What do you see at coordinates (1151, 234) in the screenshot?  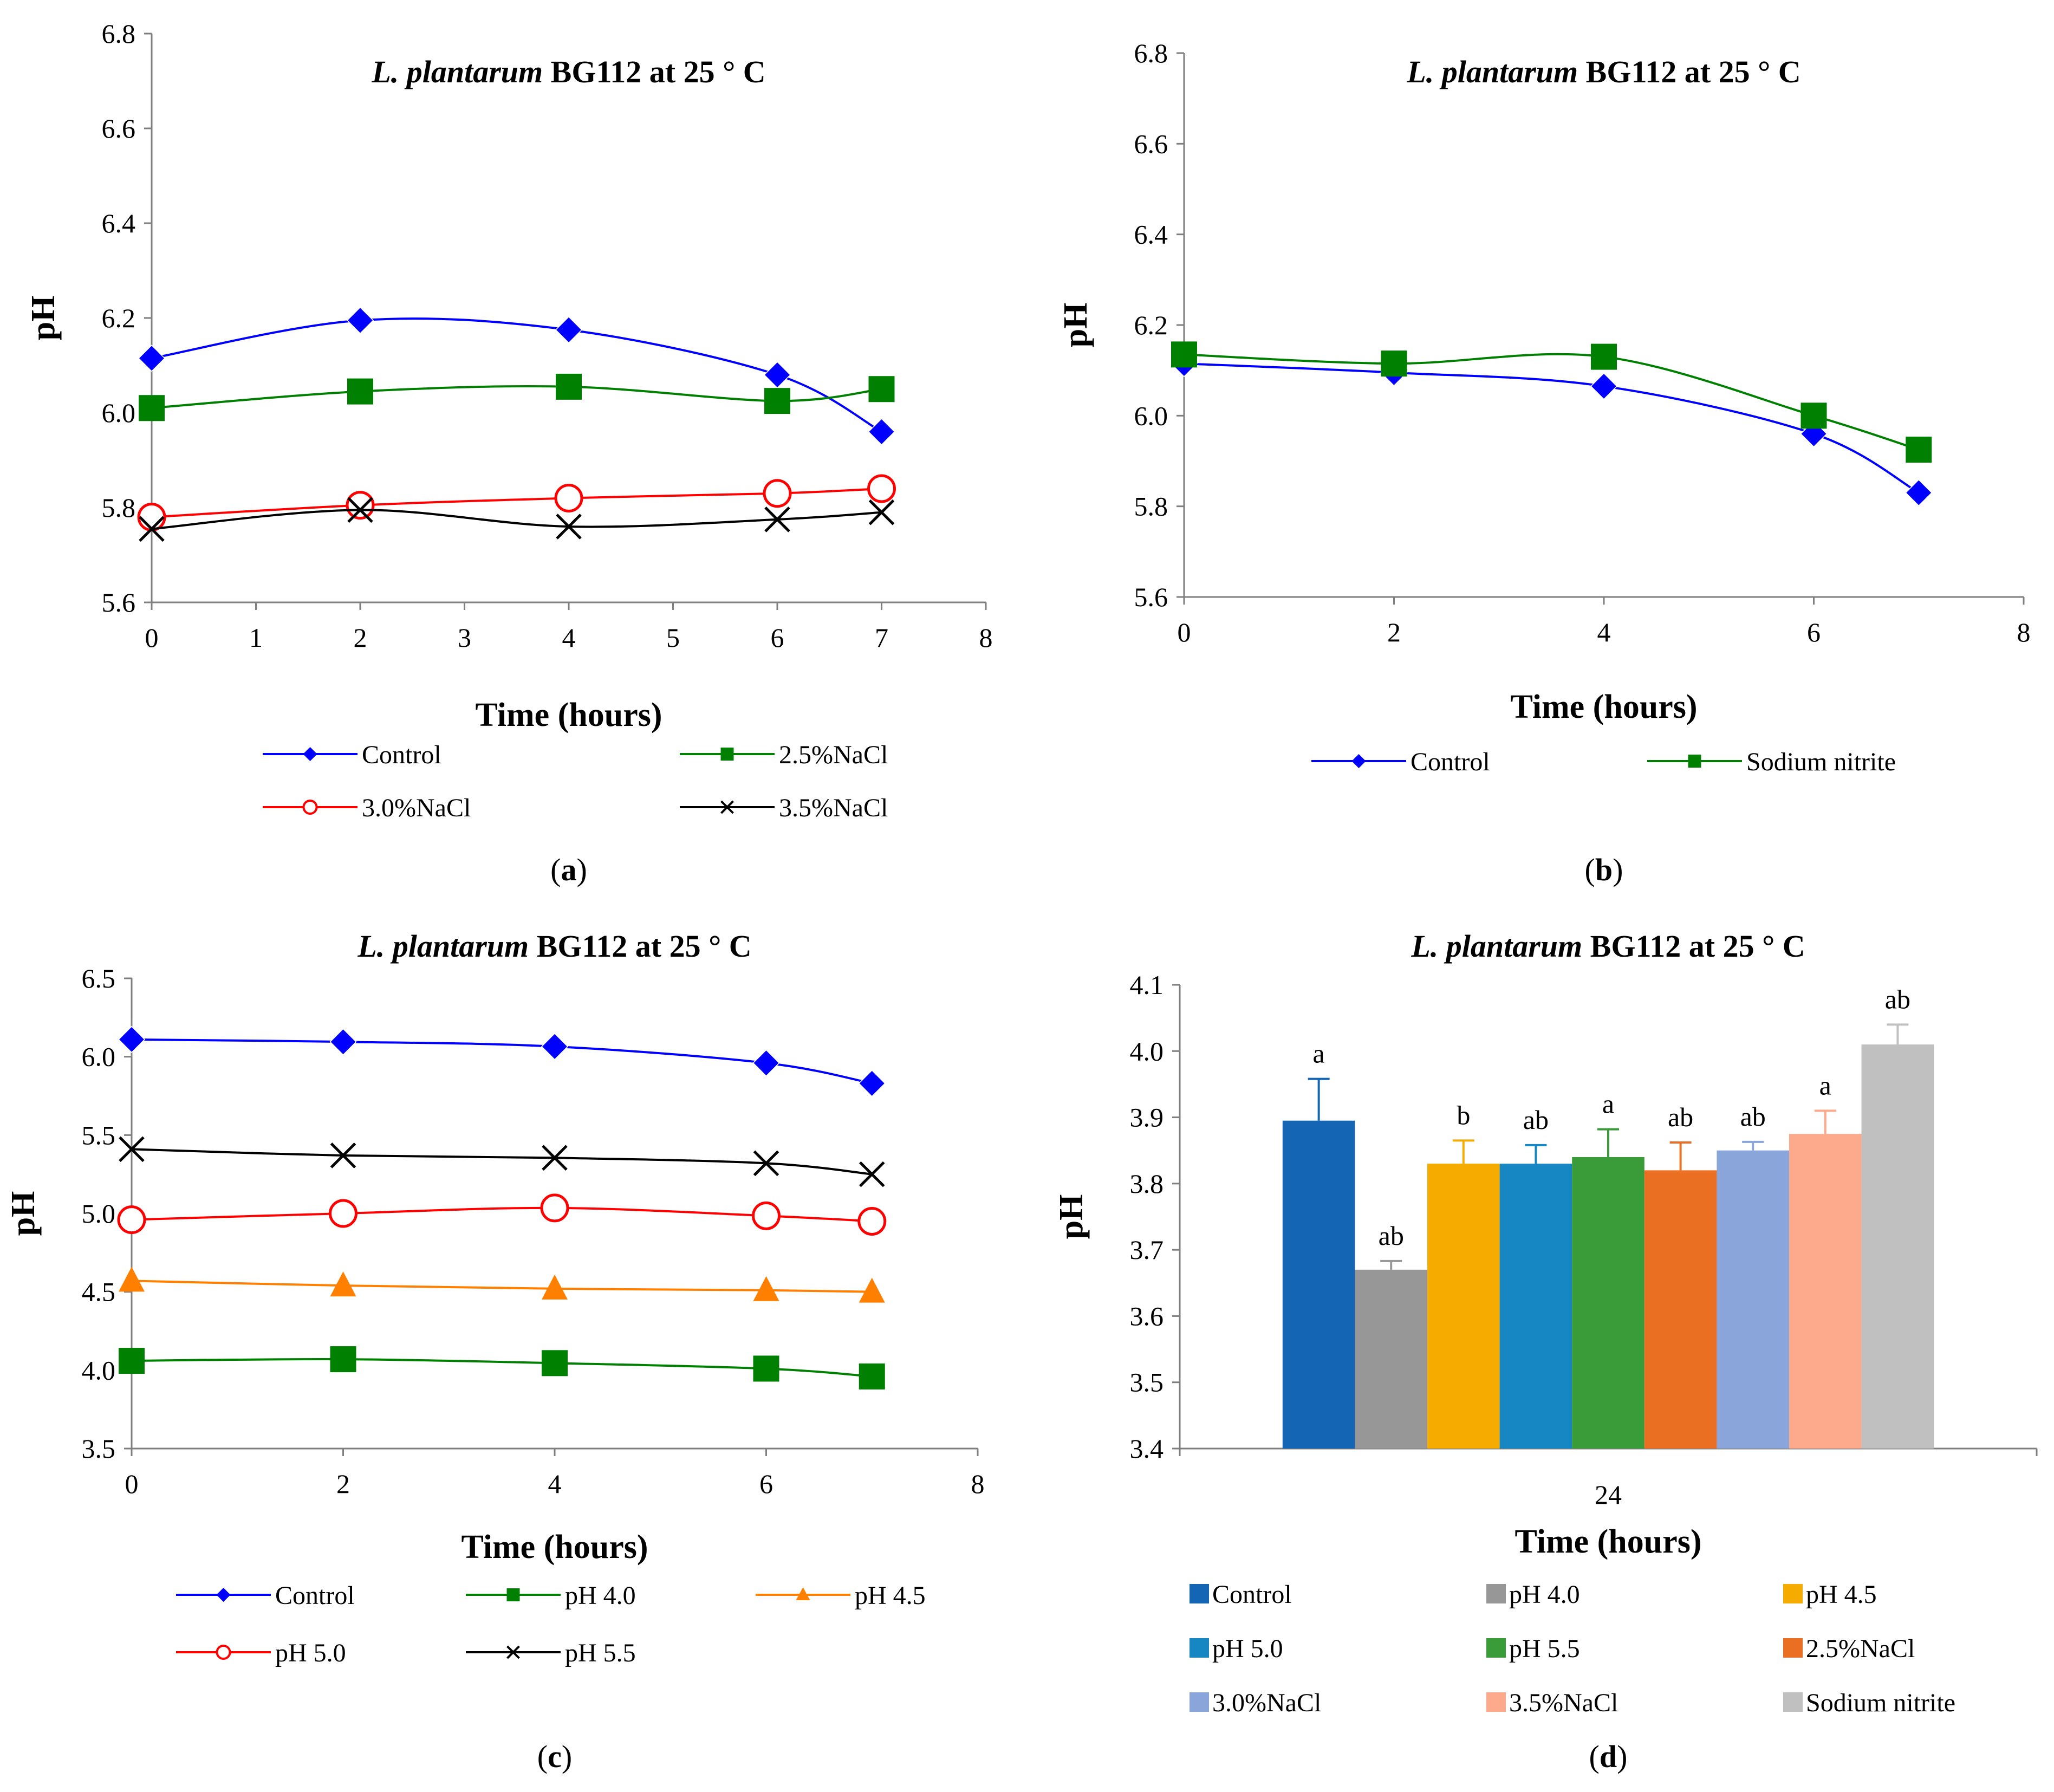 I see `chart-b-y-tick-label: 6.4` at bounding box center [1151, 234].